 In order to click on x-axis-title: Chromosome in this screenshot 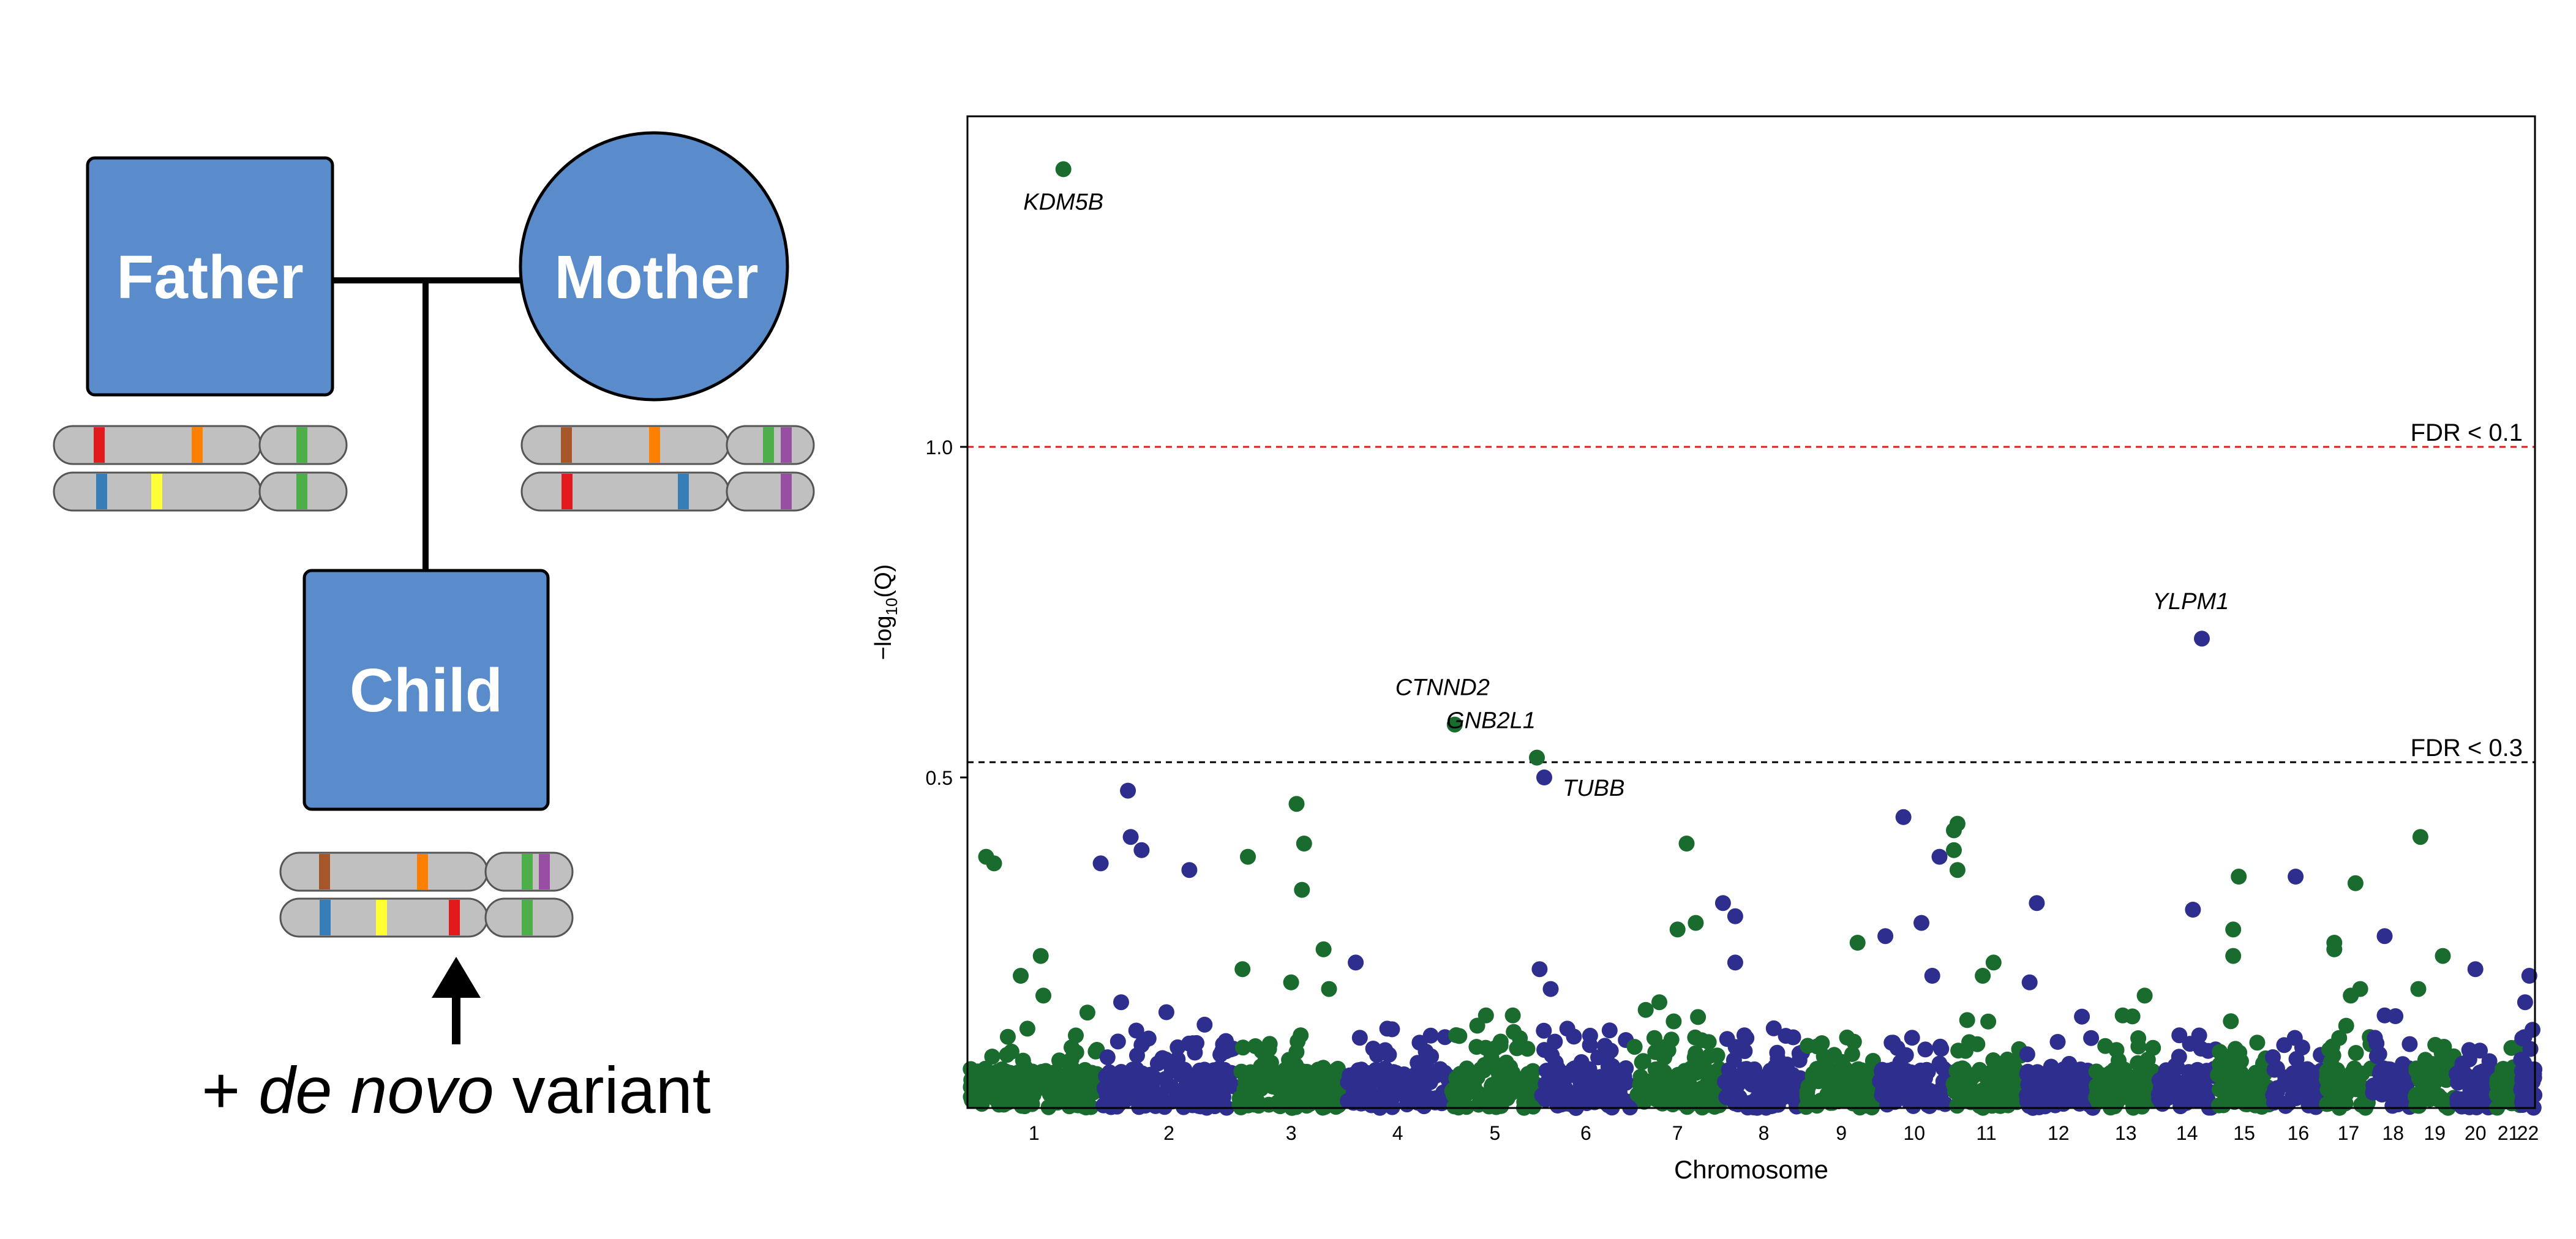, I will do `click(1751, 1169)`.